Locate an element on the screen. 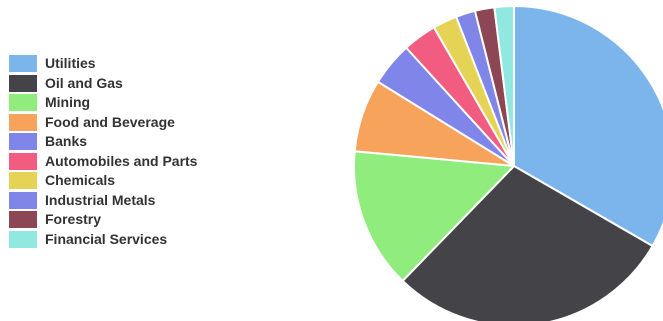 The width and height of the screenshot is (663, 321). legend-label: Chemicals is located at coordinates (80, 180).